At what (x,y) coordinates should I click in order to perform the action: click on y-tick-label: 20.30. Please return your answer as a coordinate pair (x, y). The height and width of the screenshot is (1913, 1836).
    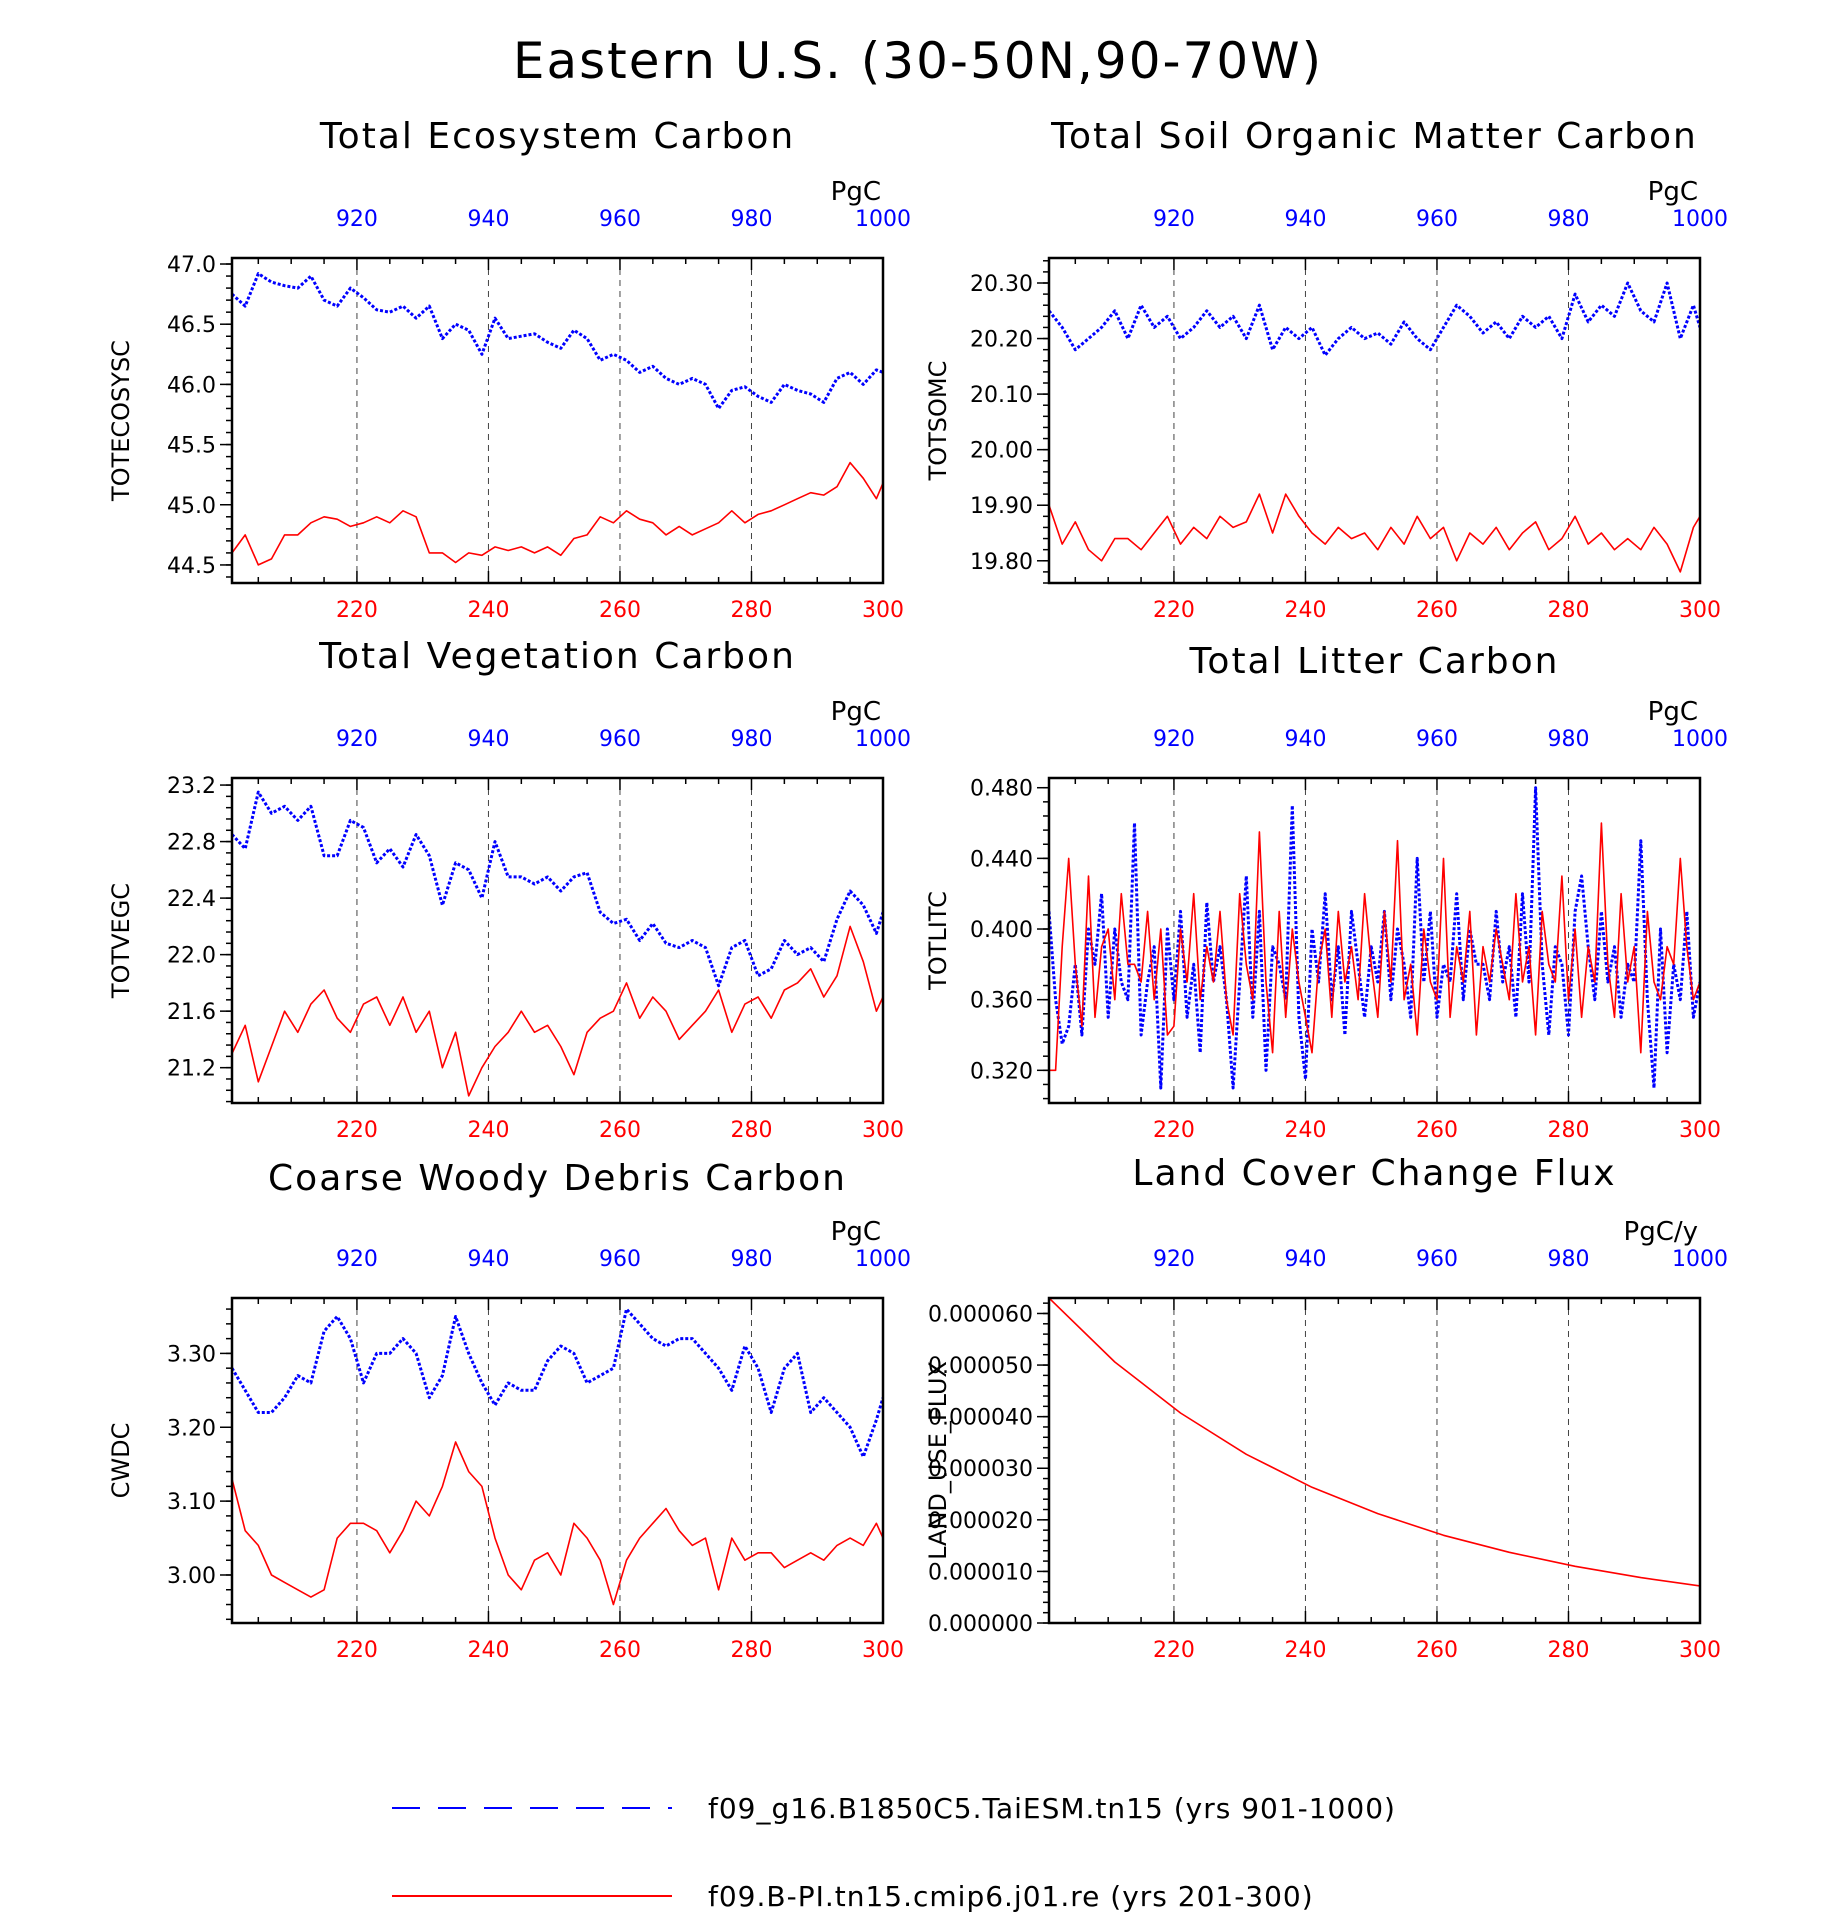
    Looking at the image, I should click on (1001, 284).